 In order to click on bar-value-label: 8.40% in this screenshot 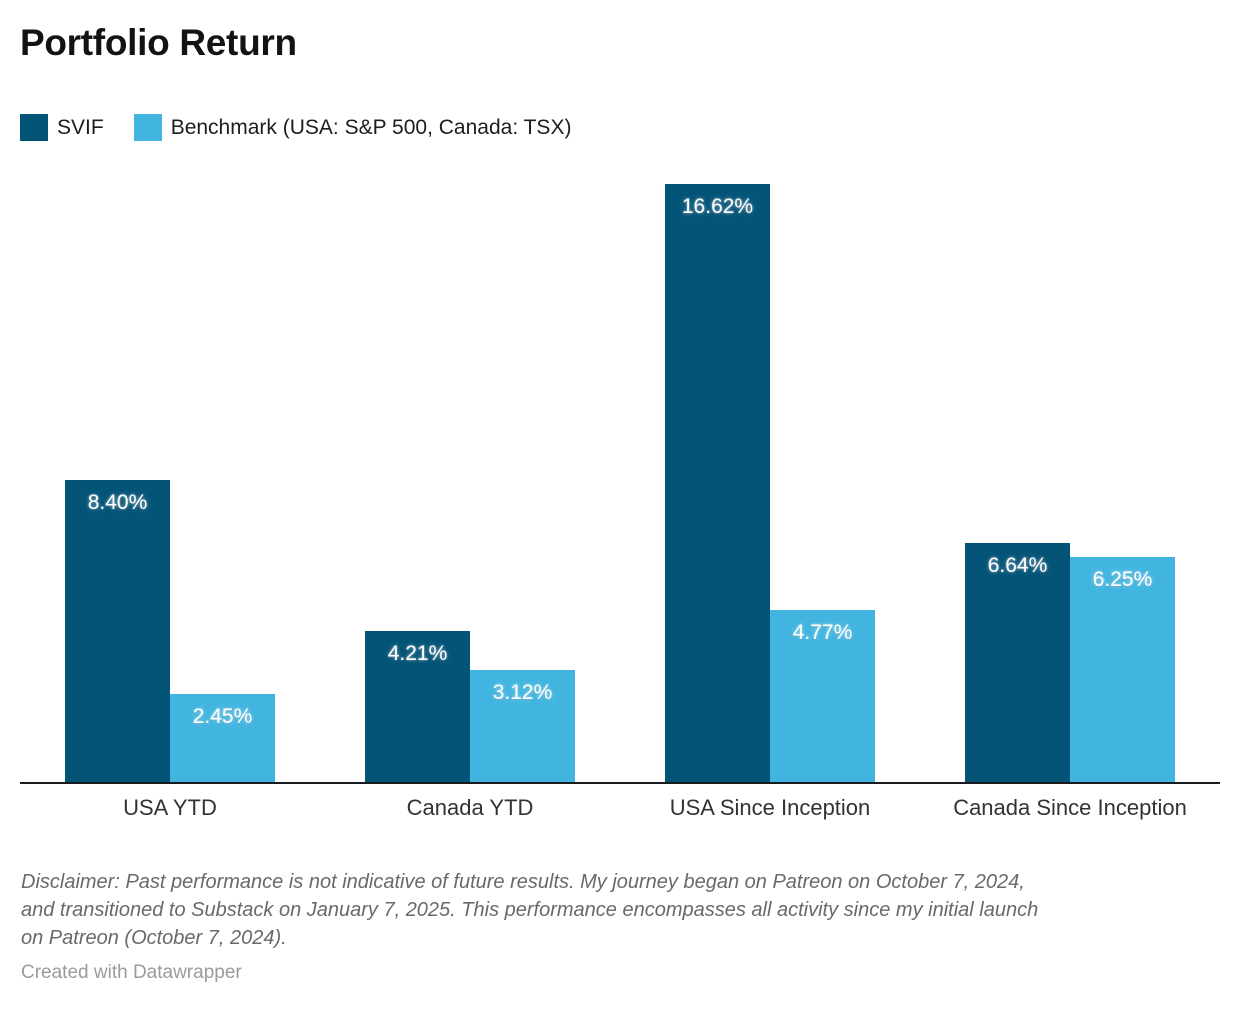, I will do `click(117, 502)`.